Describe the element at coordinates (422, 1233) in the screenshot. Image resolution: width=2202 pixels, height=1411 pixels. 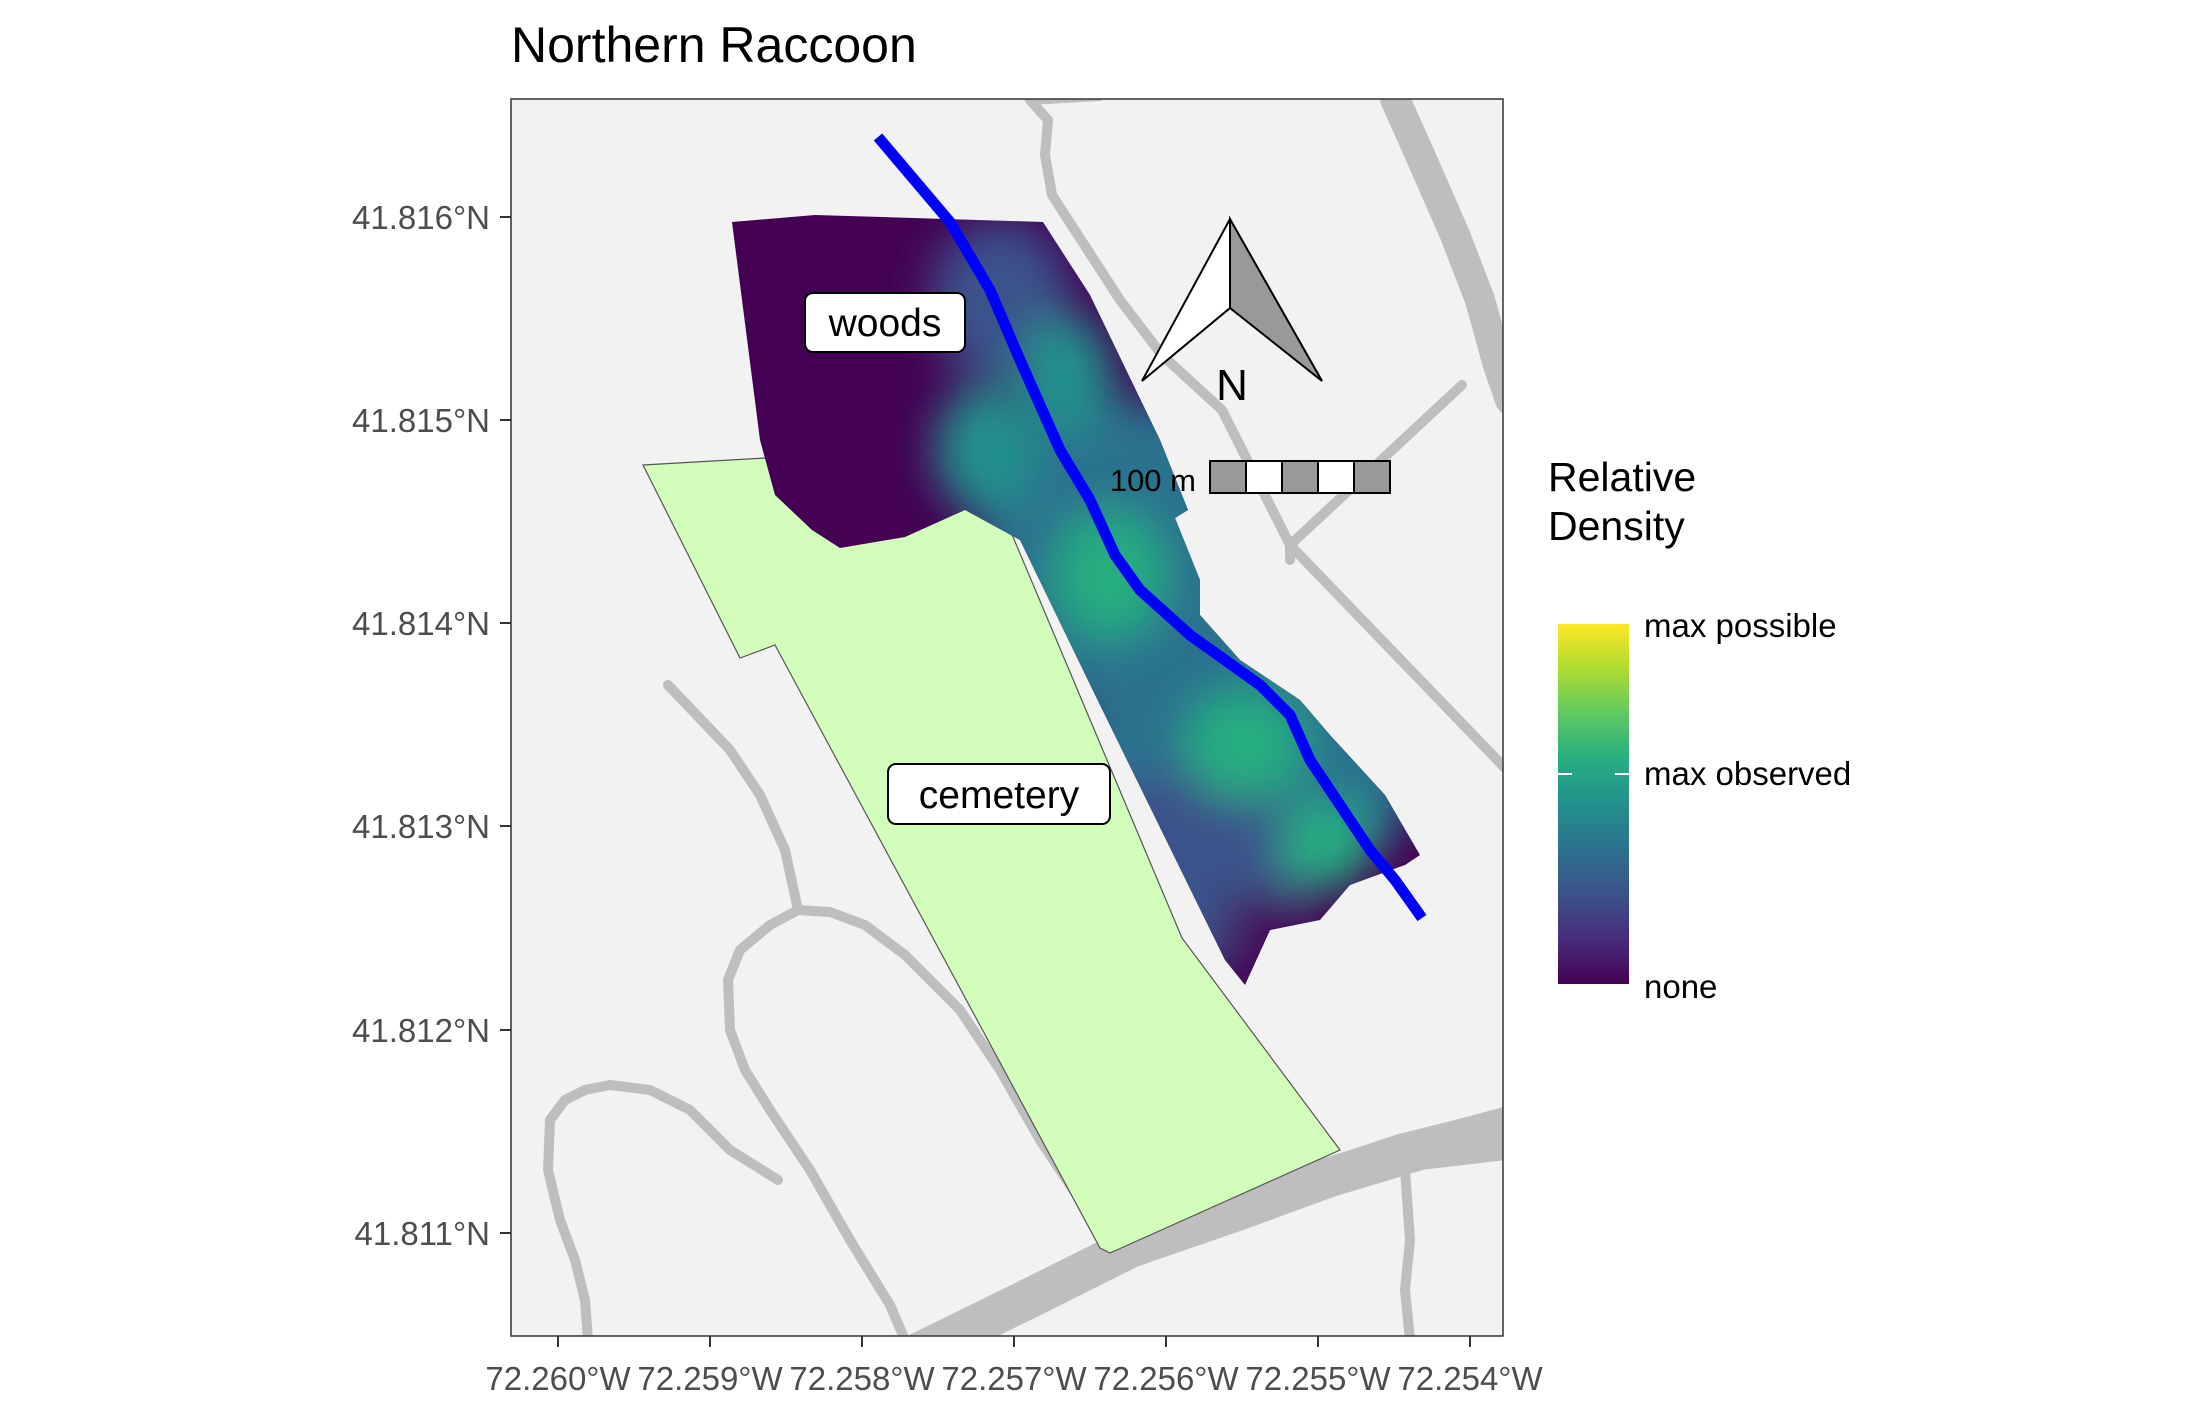
I see `y-tick-label: 41.811°N` at that location.